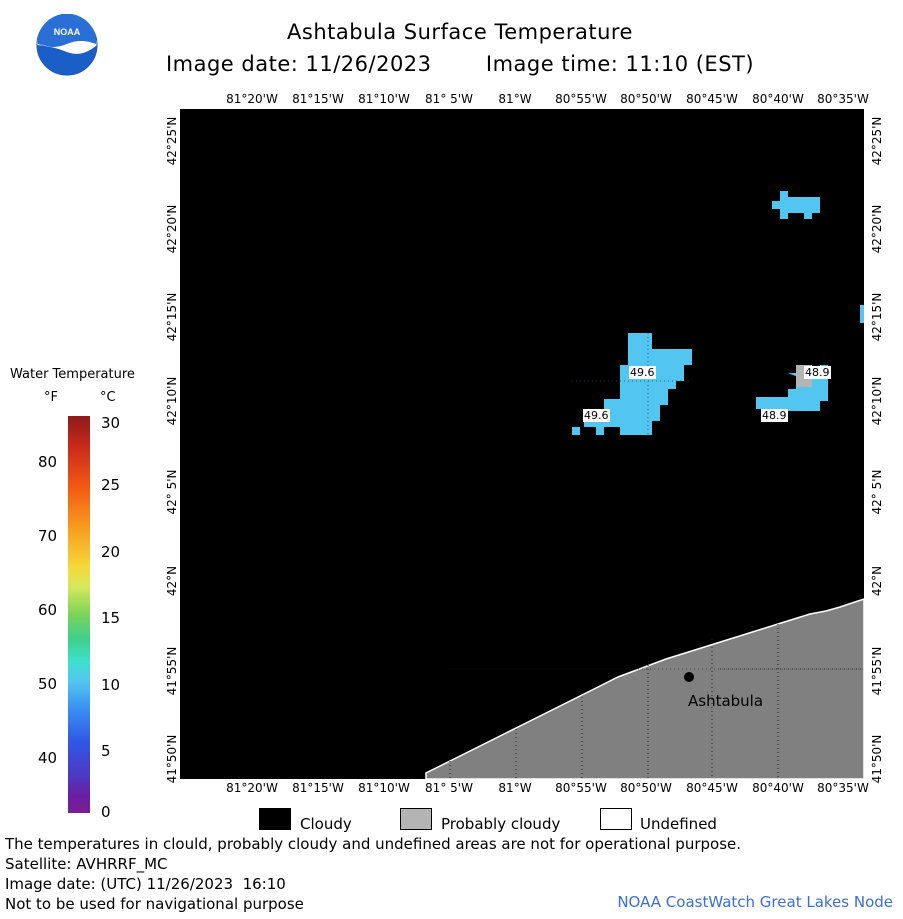  What do you see at coordinates (616, 819) in the screenshot?
I see `legend-undefined-swatch` at bounding box center [616, 819].